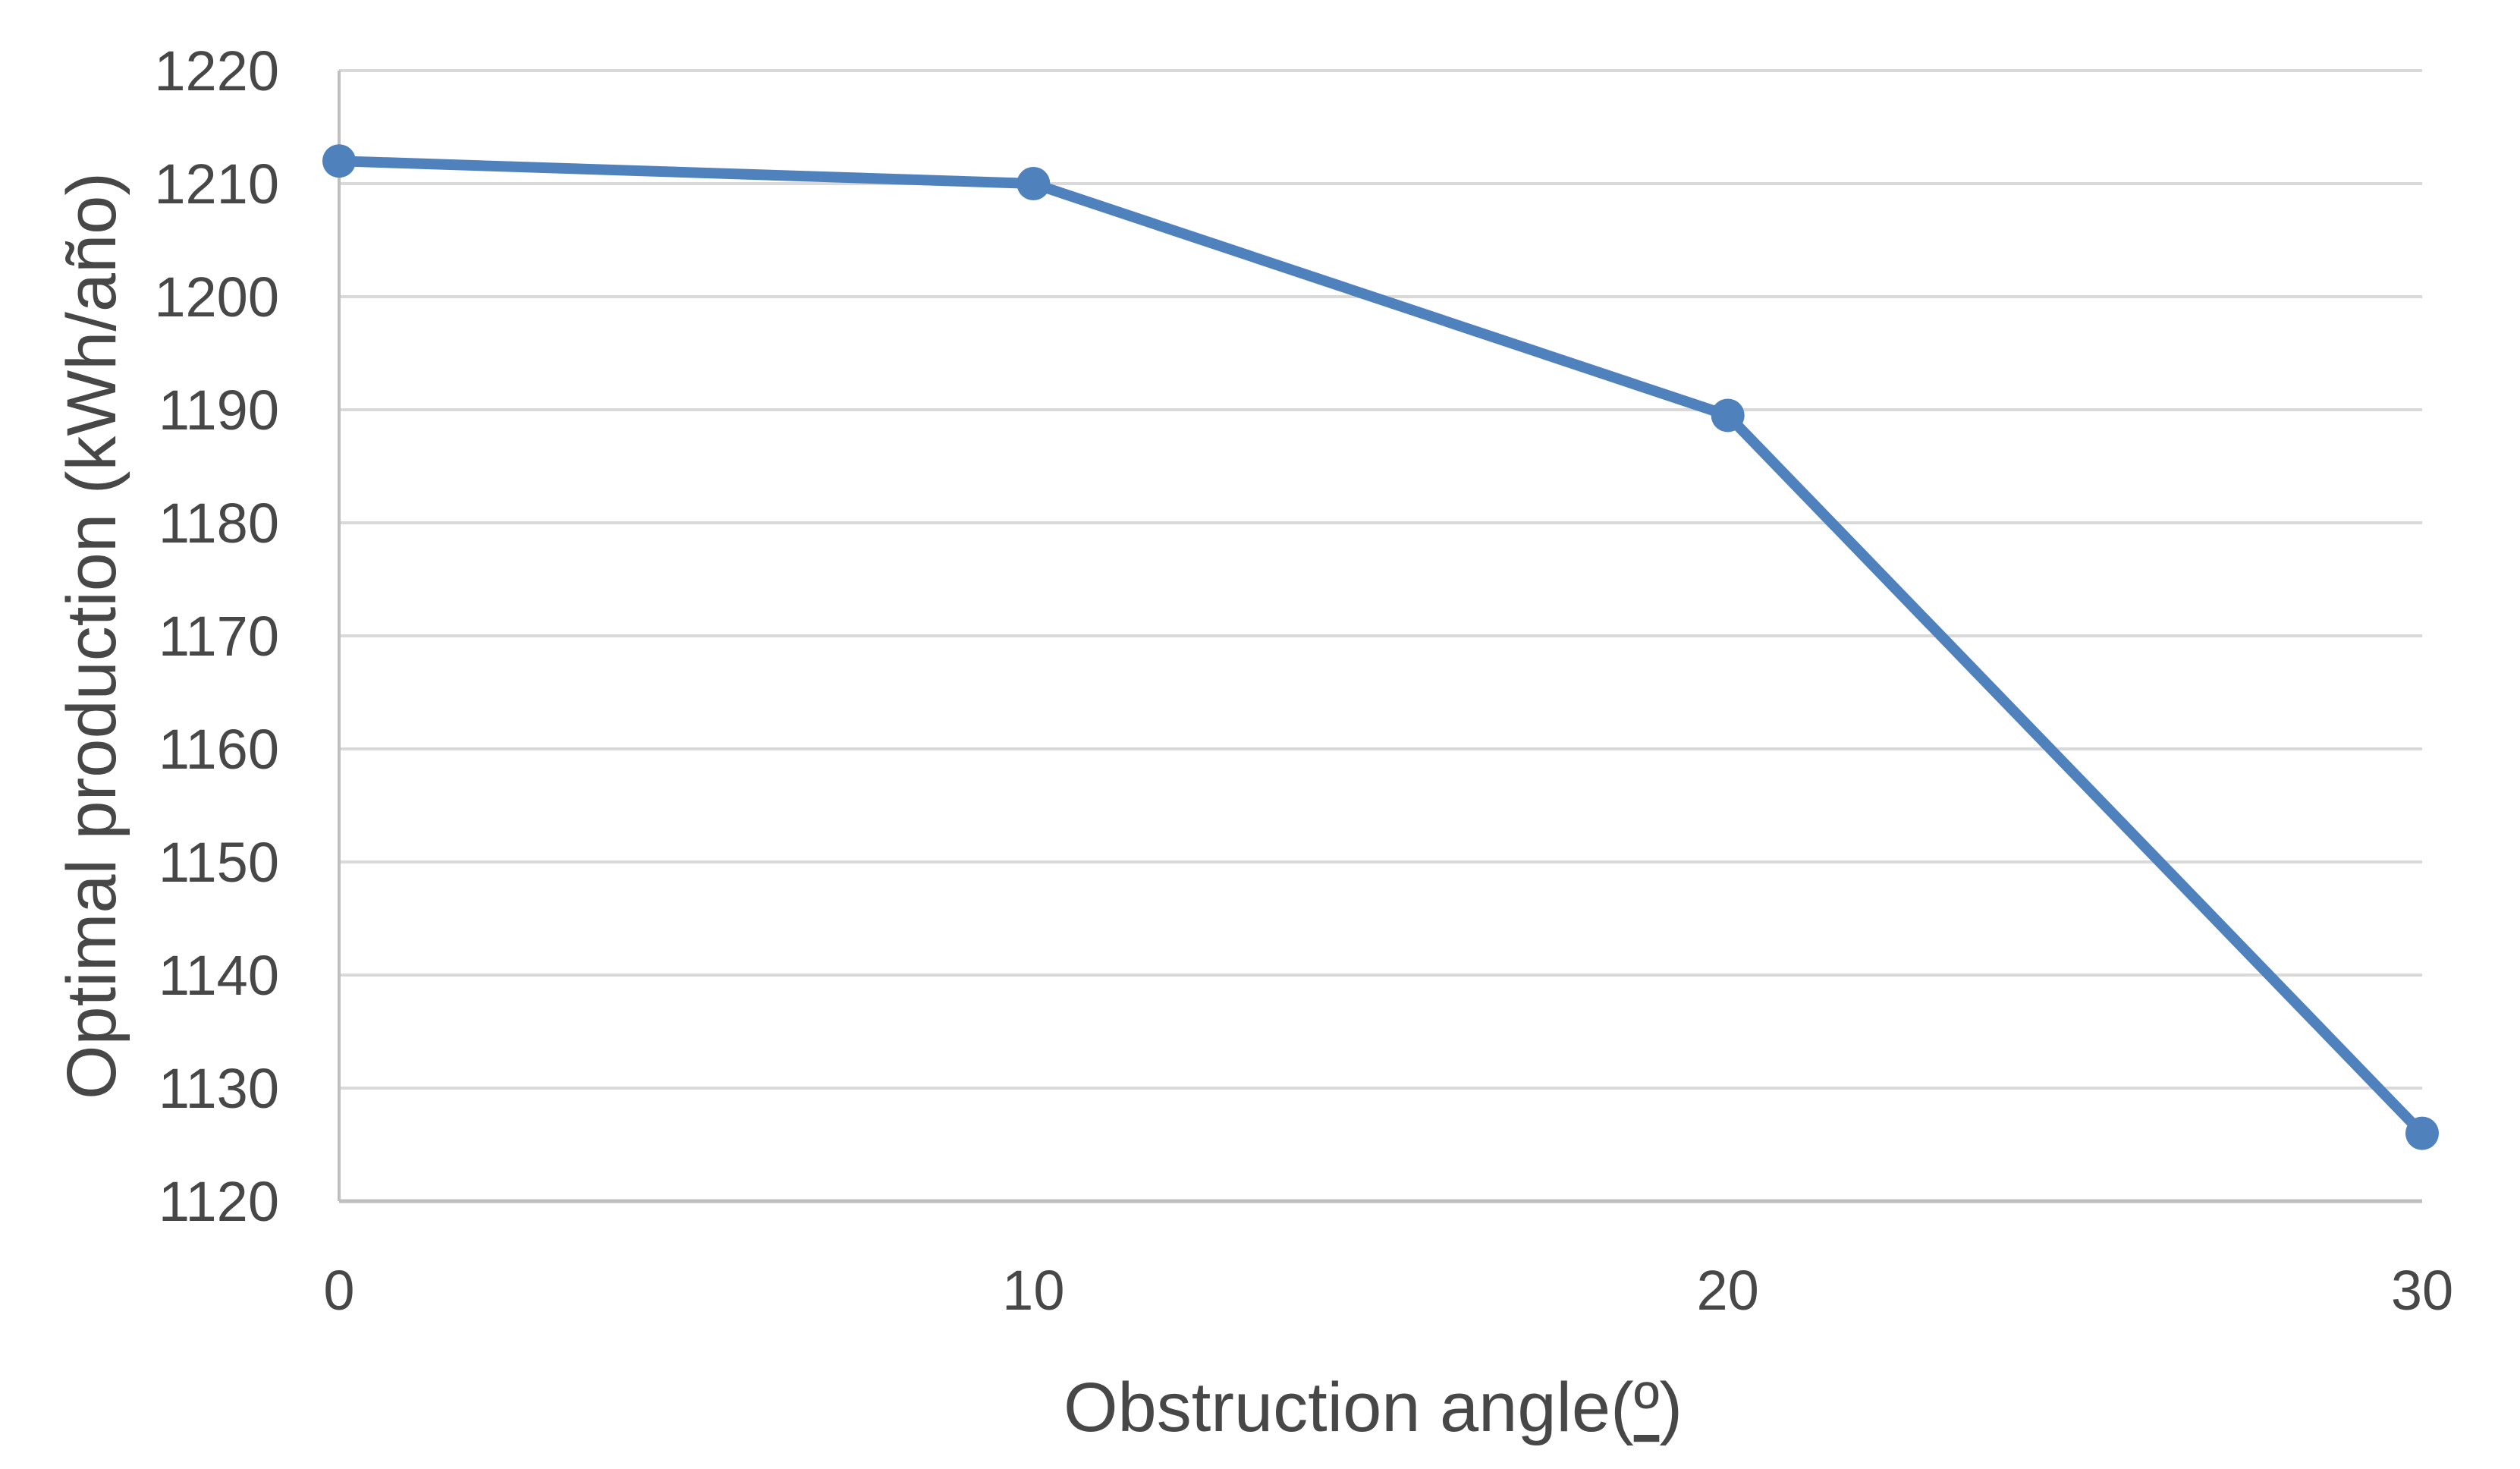 This screenshot has width=2520, height=1469. Describe the element at coordinates (219, 1201) in the screenshot. I see `y-tick-label: 1120` at that location.